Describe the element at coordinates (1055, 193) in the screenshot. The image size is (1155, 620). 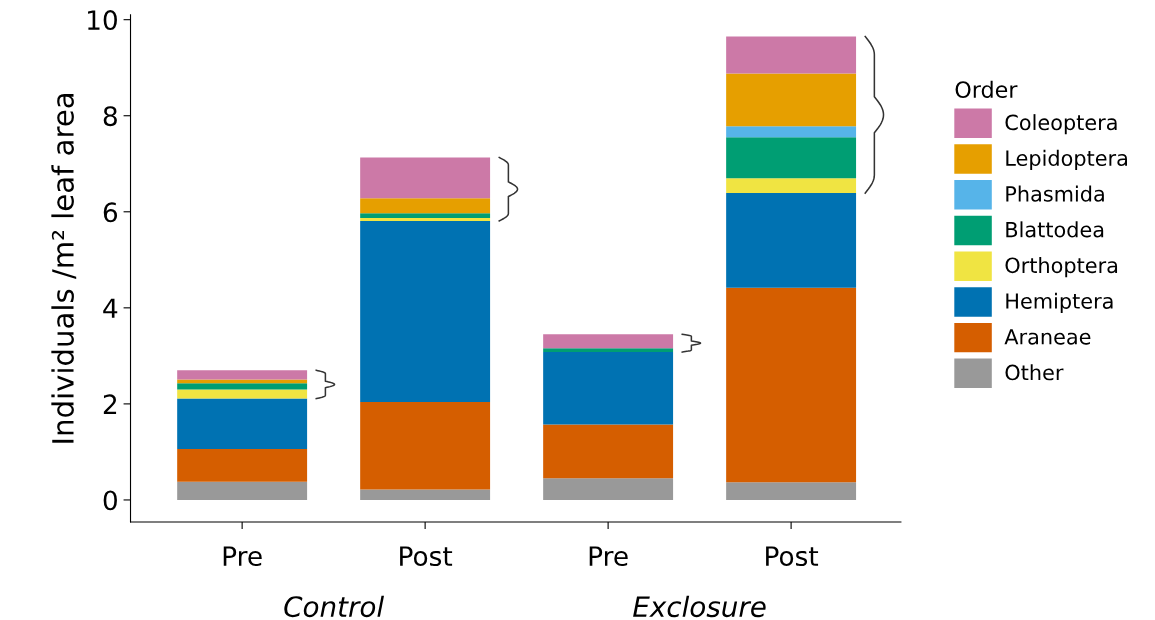
I see `legend-label: Phasmida` at that location.